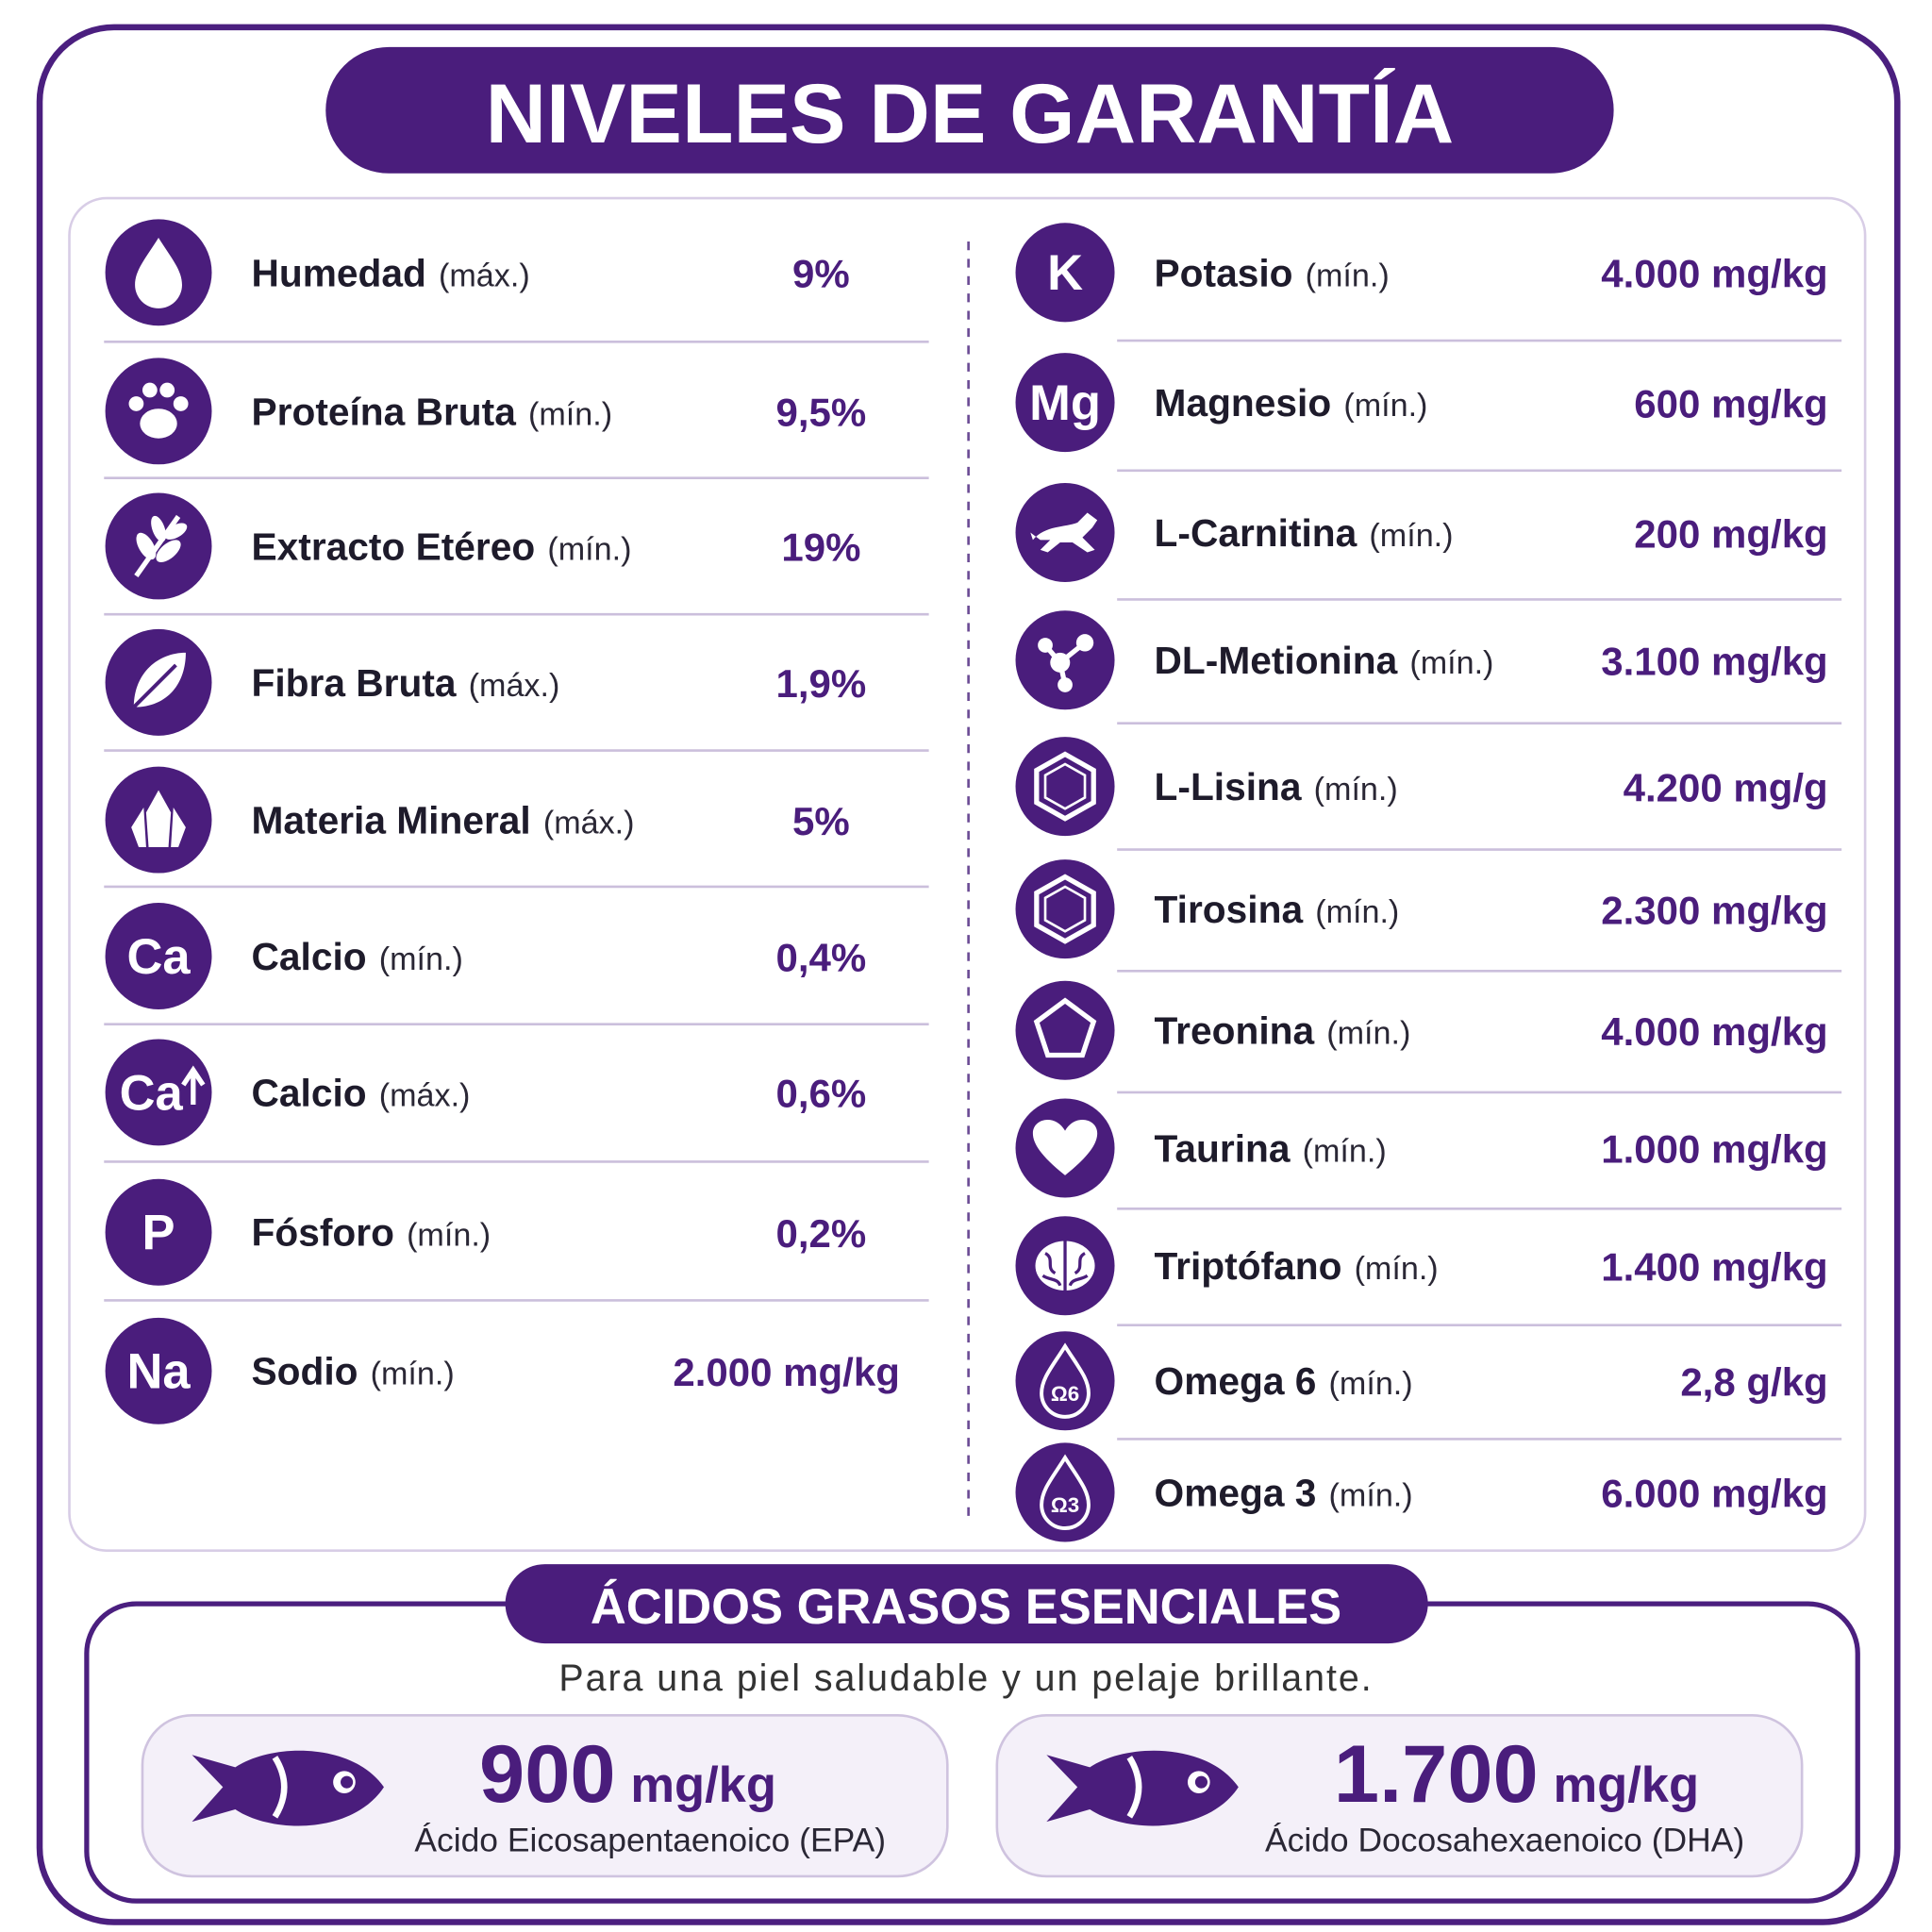  I want to click on icon: Ca, so click(159, 957).